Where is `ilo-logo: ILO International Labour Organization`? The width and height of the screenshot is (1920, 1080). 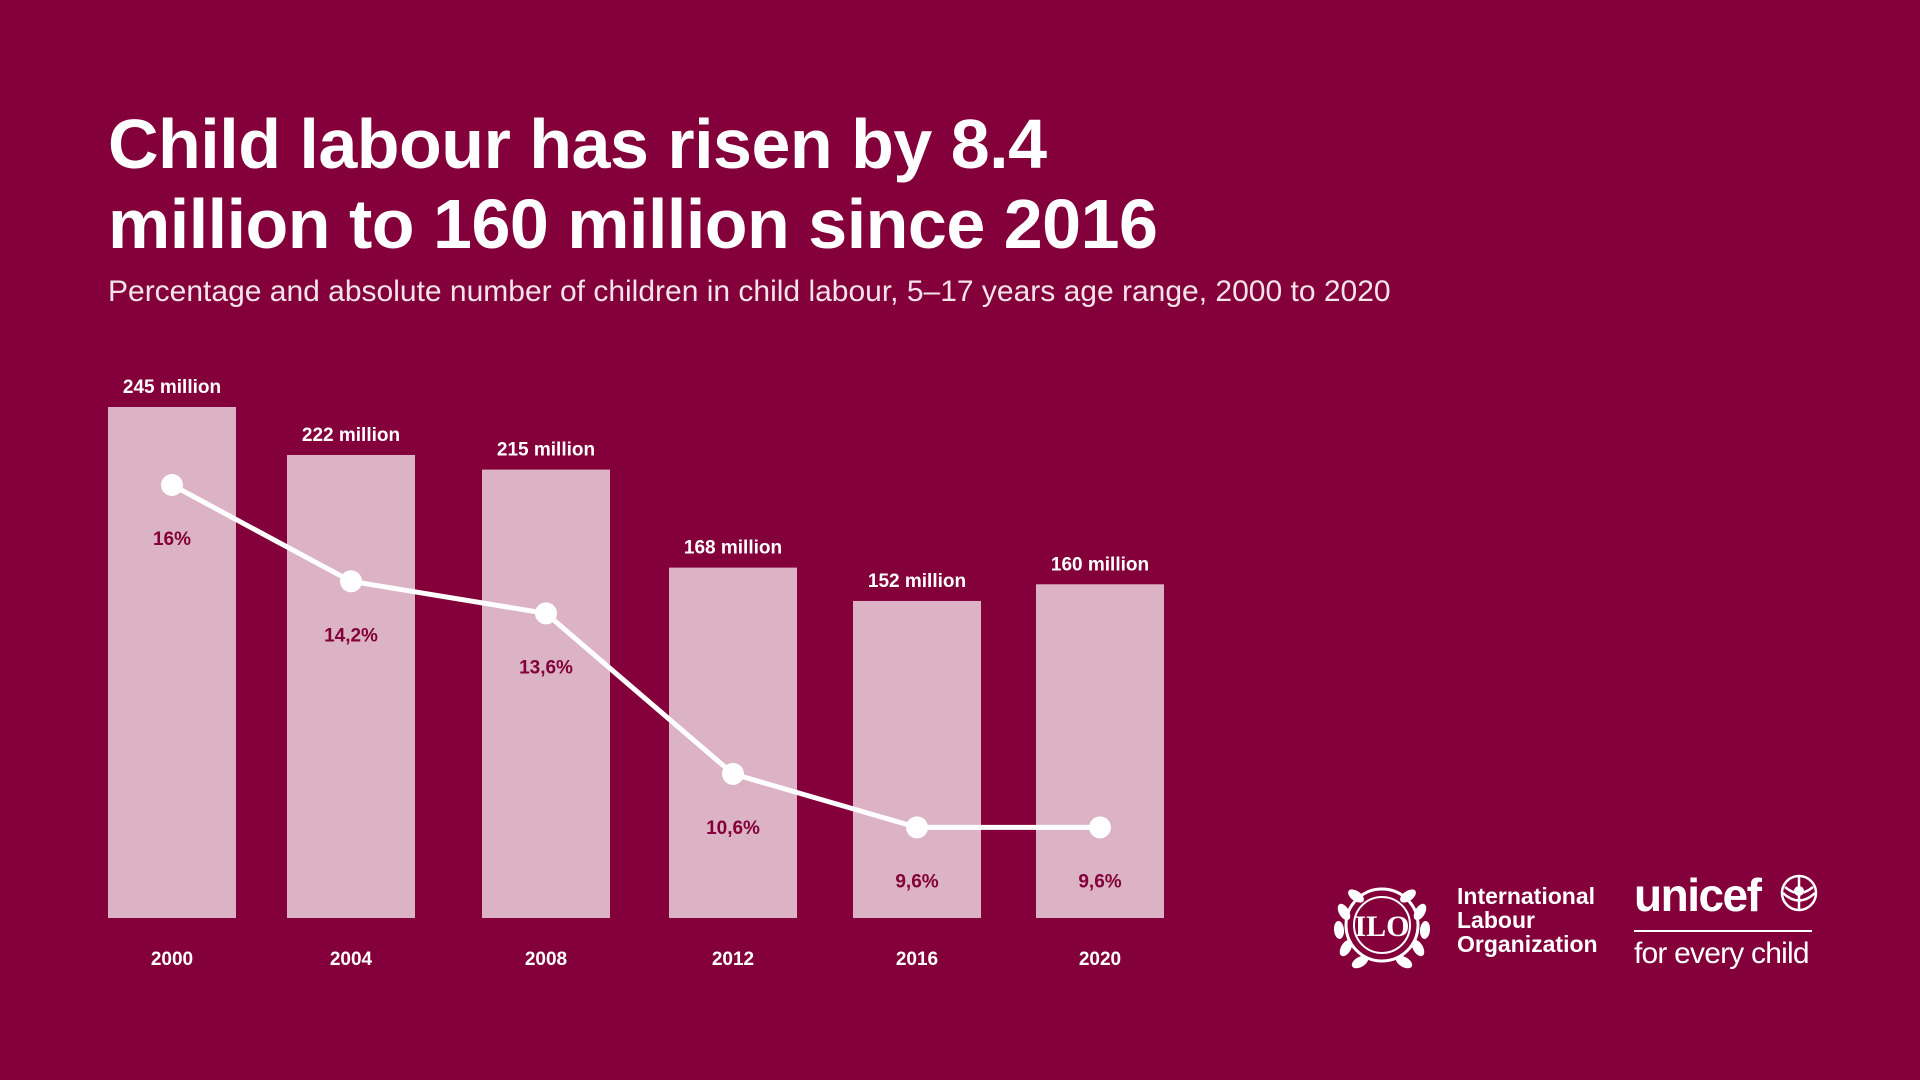
ilo-logo: ILO International Labour Organization is located at coordinates (1534, 927).